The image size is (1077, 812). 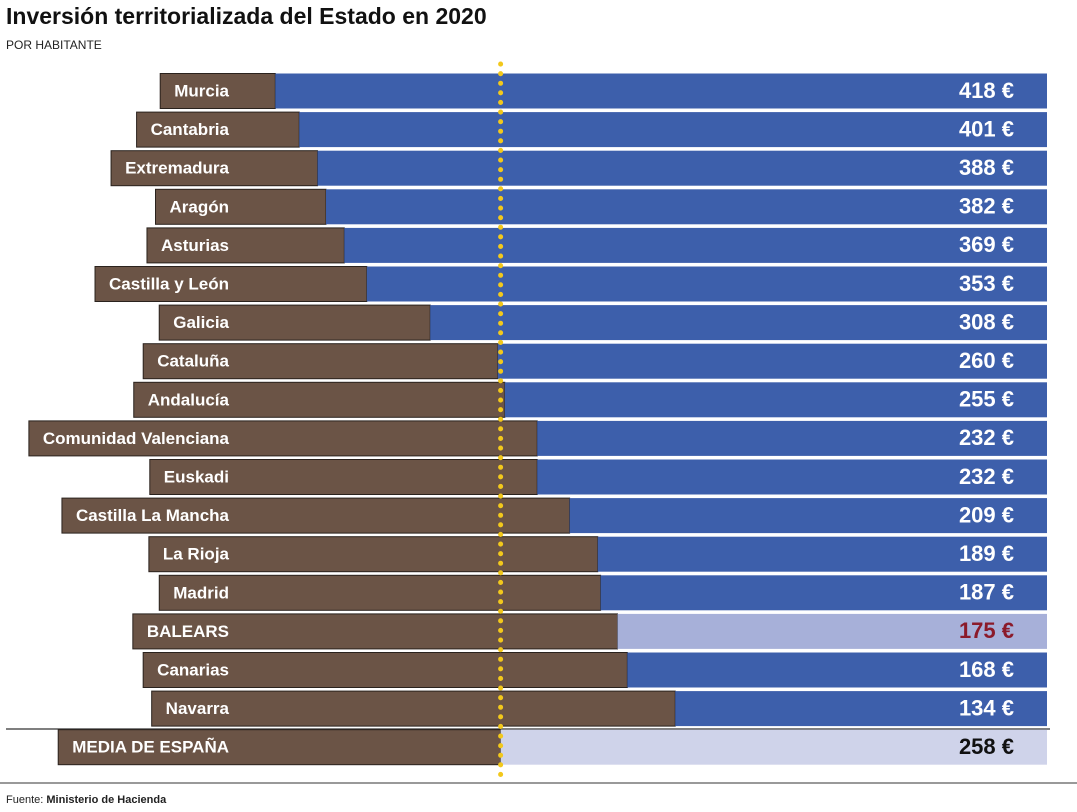 What do you see at coordinates (986, 321) in the screenshot?
I see `value-label: 308 €` at bounding box center [986, 321].